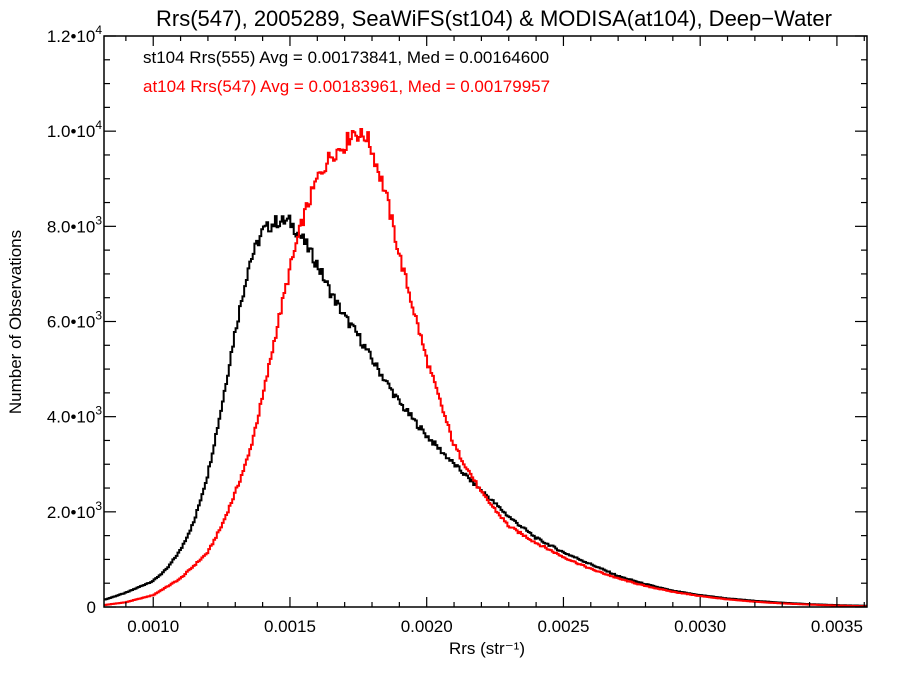 This screenshot has height=675, width=900. I want to click on y-tick-label: 2.0•103, so click(75, 510).